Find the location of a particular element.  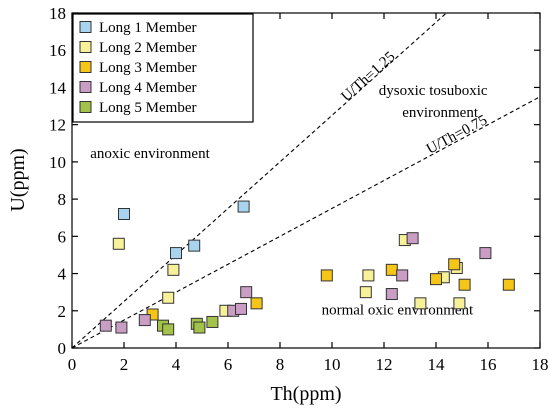

legend-box is located at coordinates (163, 68).